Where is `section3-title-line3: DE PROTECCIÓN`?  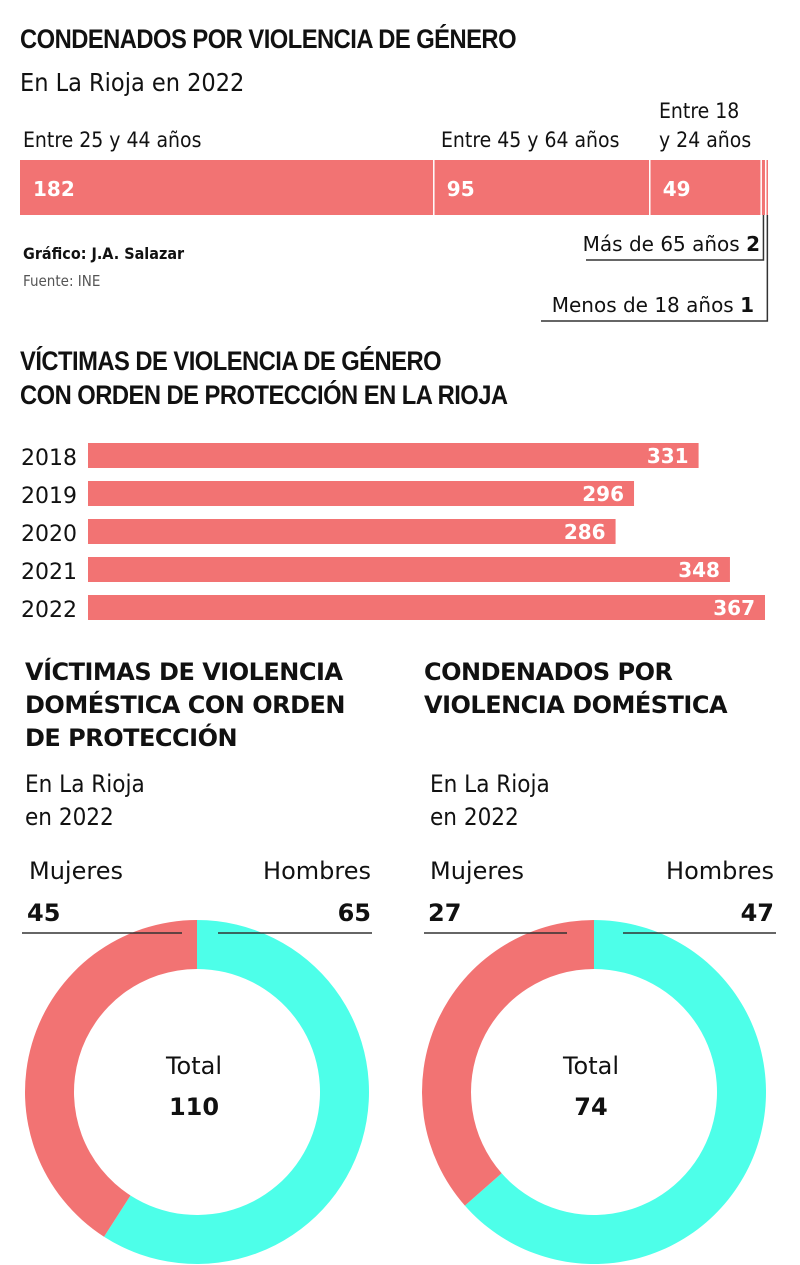 section3-title-line3: DE PROTECCIÓN is located at coordinates (131, 738).